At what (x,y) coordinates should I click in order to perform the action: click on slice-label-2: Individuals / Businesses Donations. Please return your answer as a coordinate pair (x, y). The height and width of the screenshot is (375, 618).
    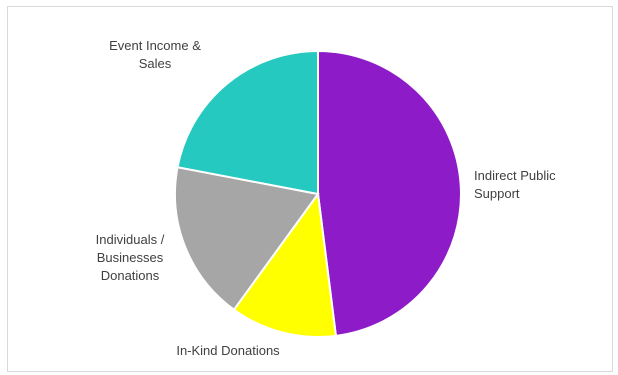
    Looking at the image, I should click on (130, 257).